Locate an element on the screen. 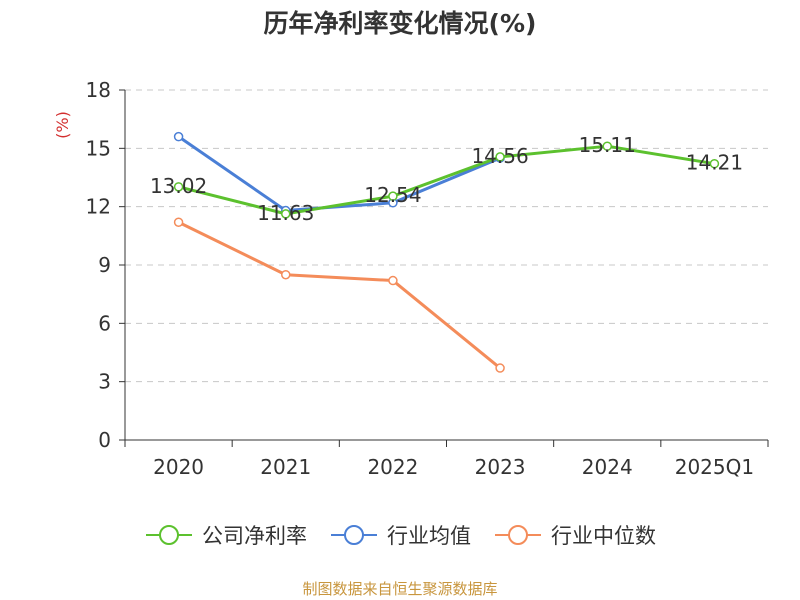 The image size is (800, 600). data-label: 15.11 is located at coordinates (607, 145).